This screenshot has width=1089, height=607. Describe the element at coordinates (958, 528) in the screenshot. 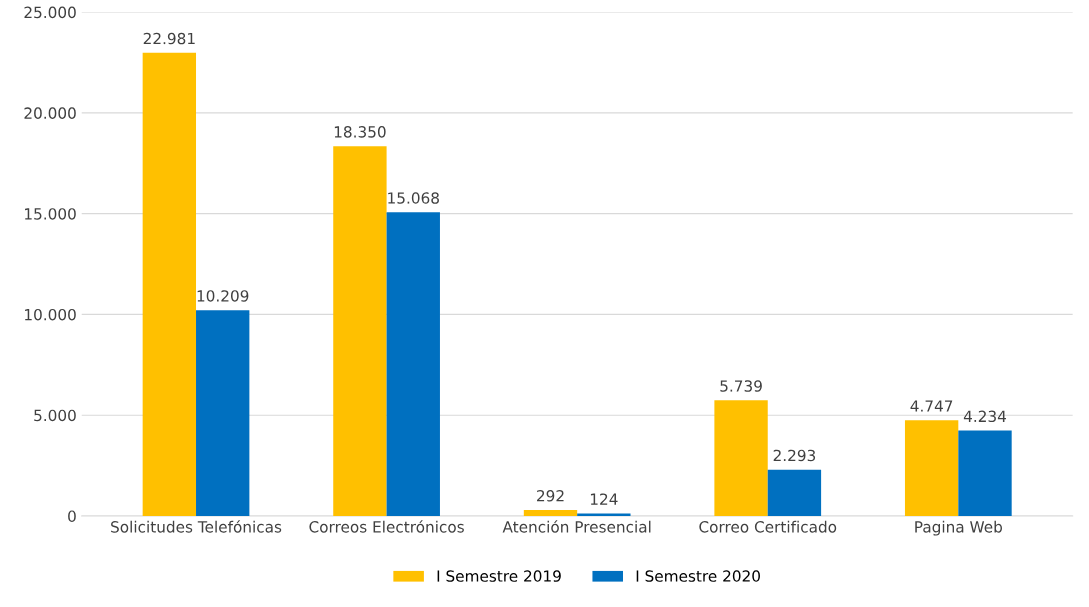

I see `x-tick-label: Pagina Web` at that location.